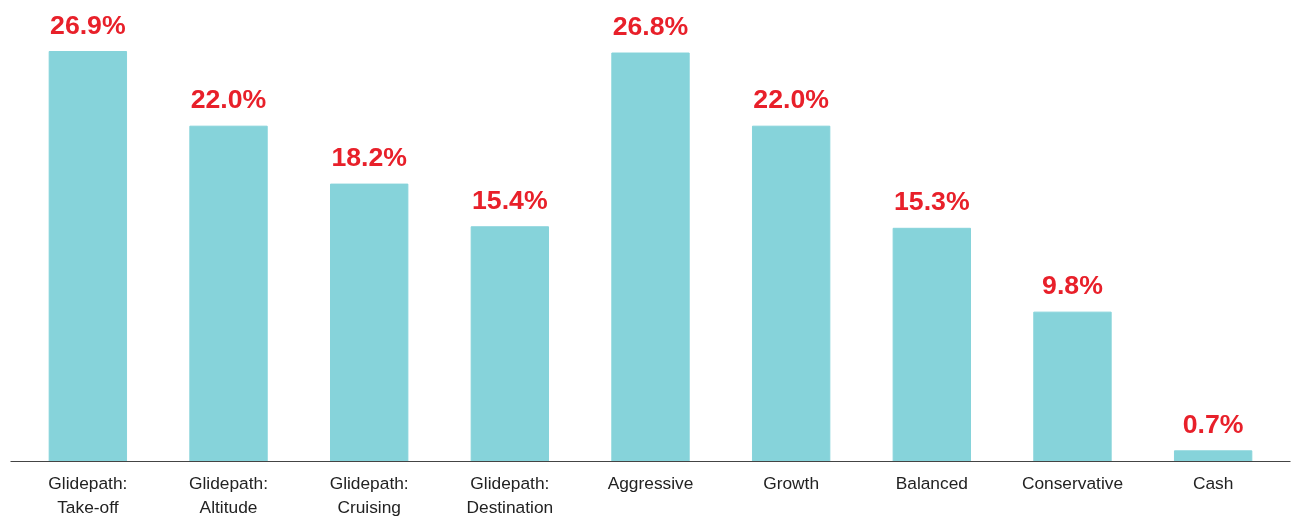 The height and width of the screenshot is (521, 1302). I want to click on x-tick-label: Conservative, so click(1072, 482).